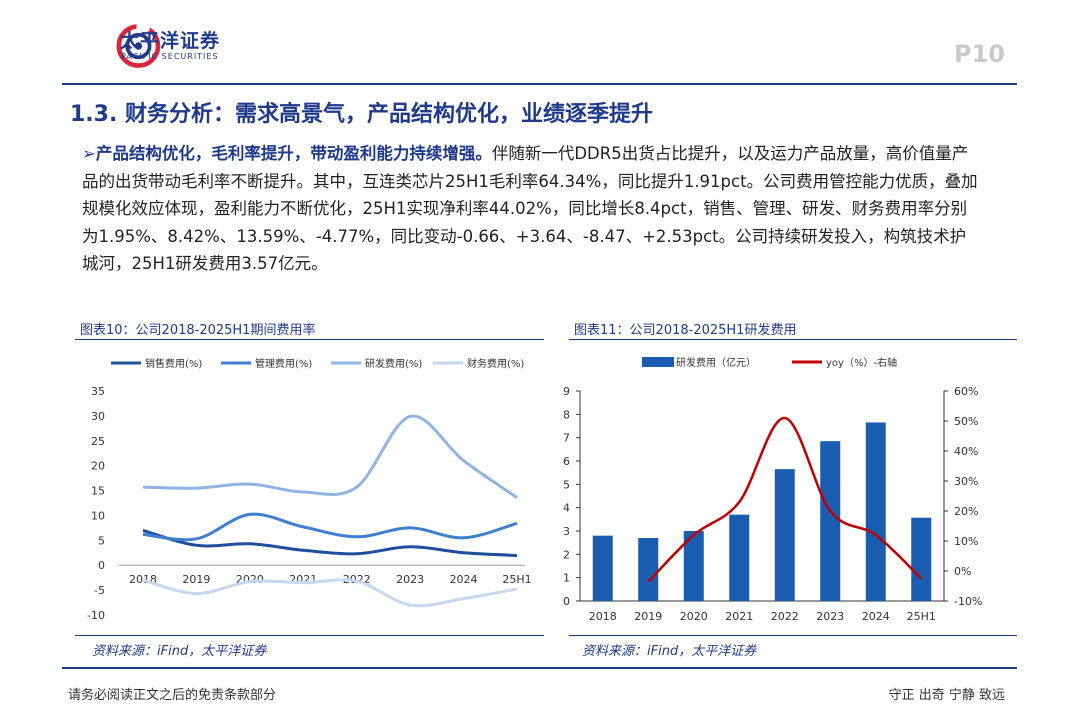  I want to click on figure11-source: 资料来源：iFind，太平洋证券, so click(669, 651).